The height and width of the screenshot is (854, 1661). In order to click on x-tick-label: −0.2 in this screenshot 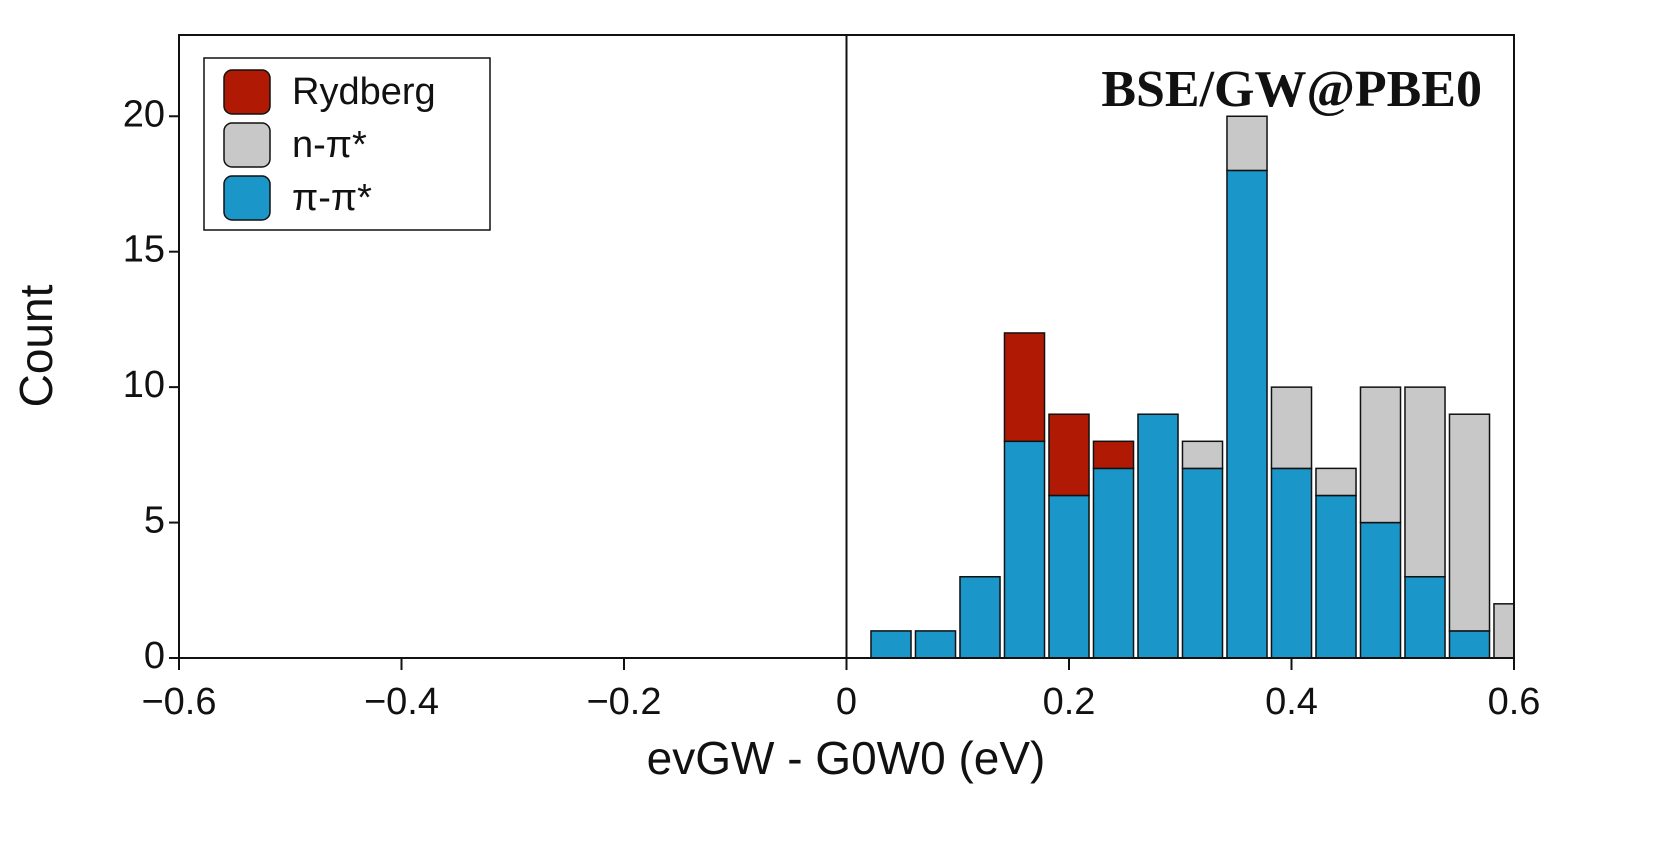, I will do `click(623, 702)`.